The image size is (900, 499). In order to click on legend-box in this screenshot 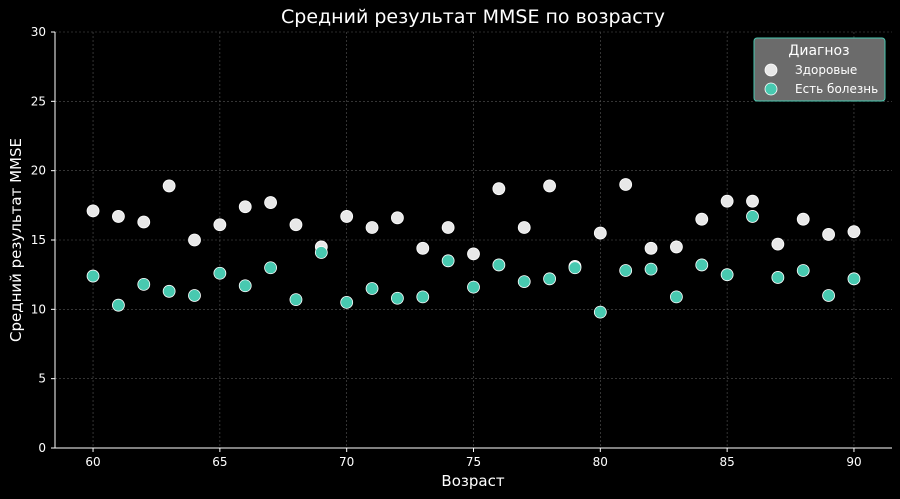, I will do `click(819, 69)`.